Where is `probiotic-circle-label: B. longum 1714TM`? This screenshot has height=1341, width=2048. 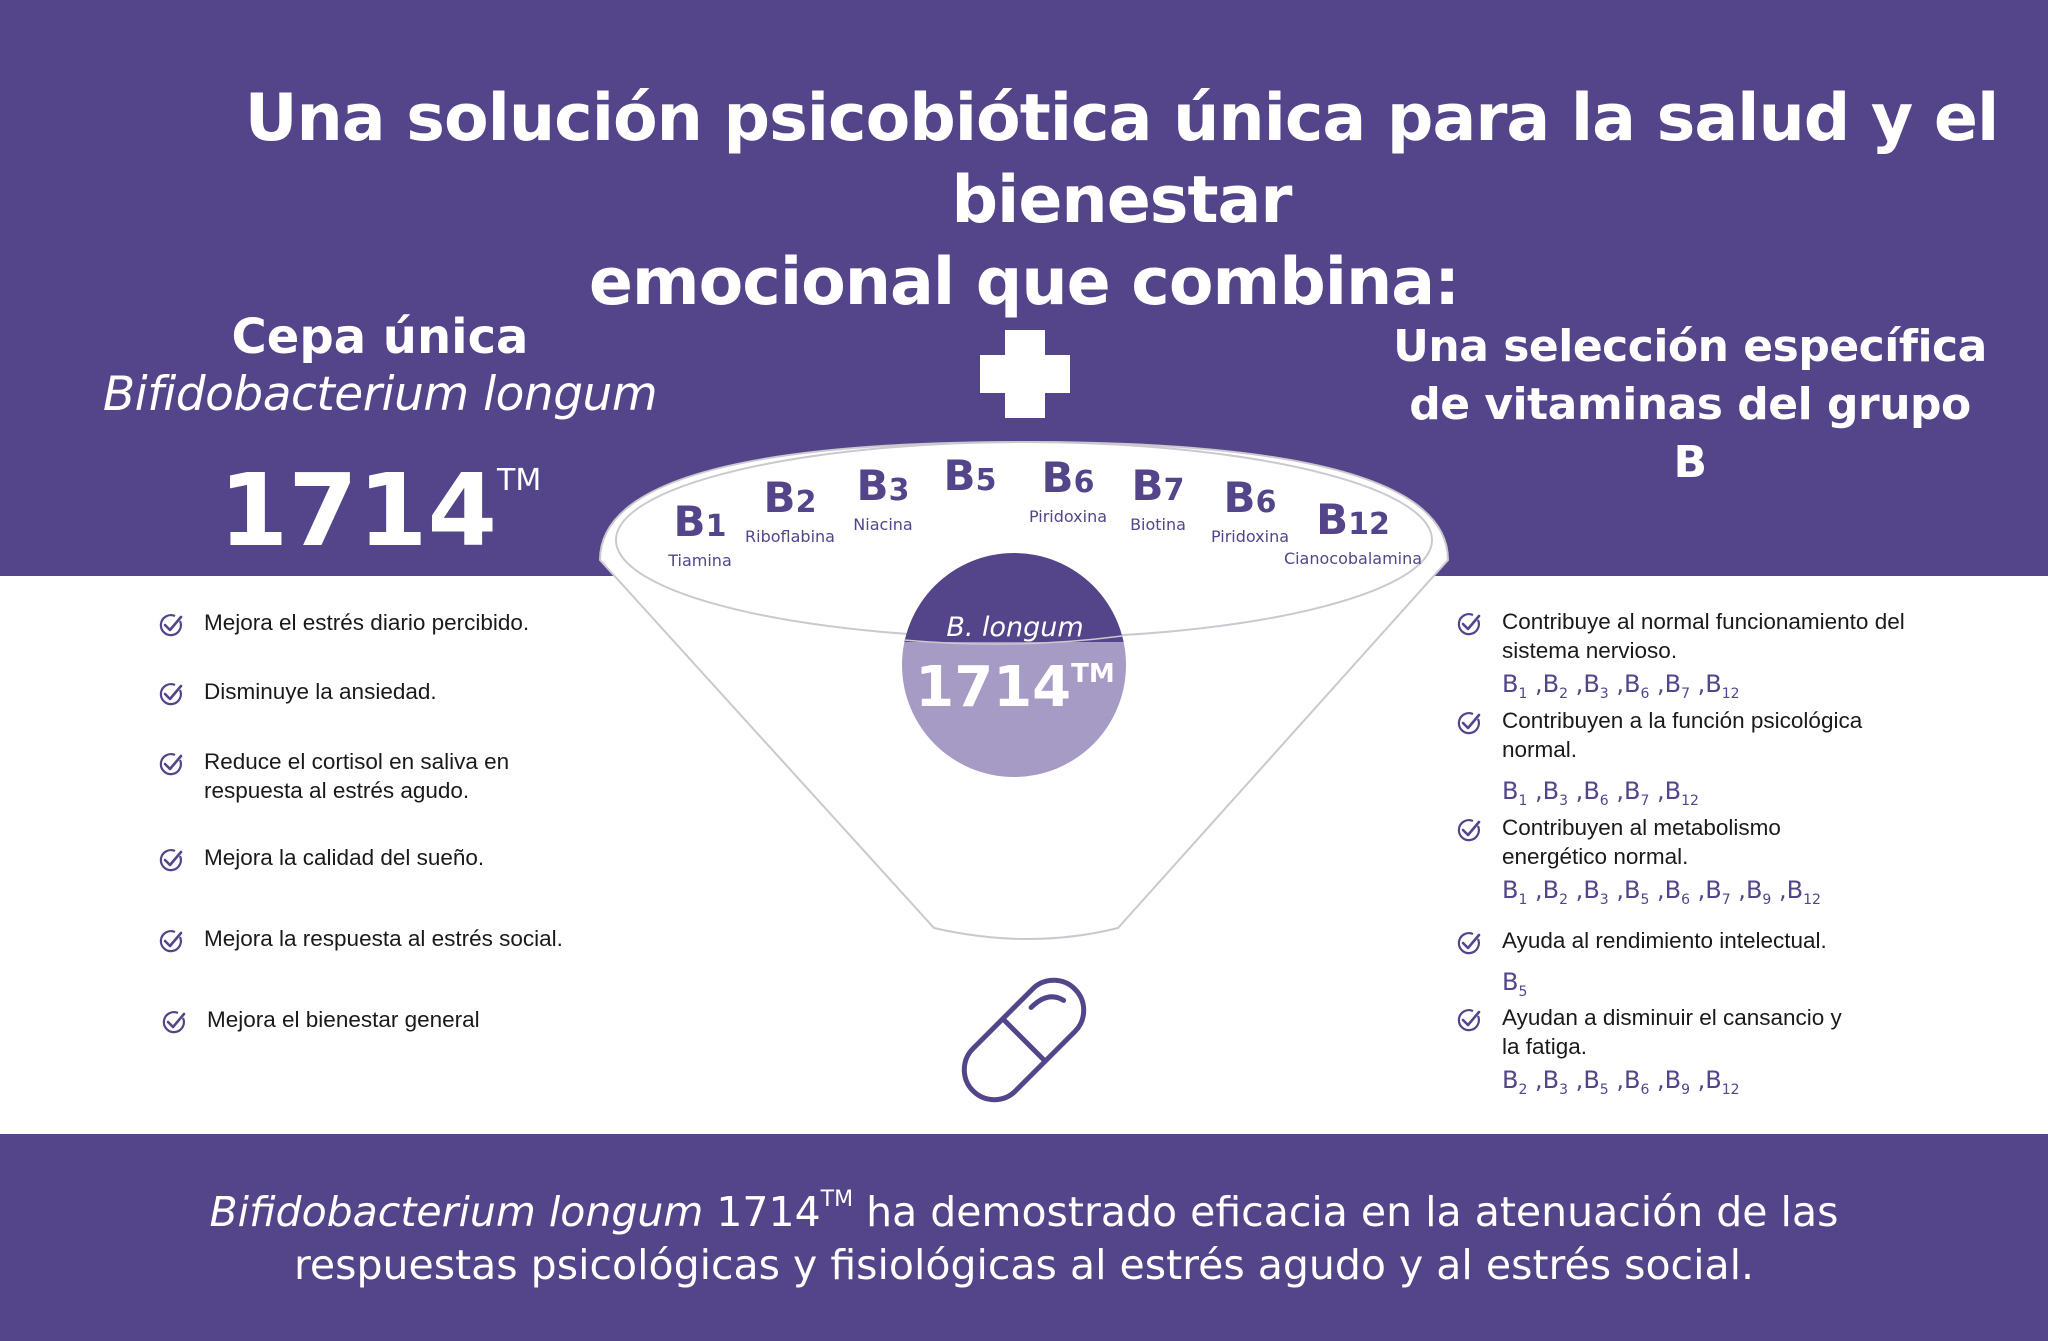
probiotic-circle-label: B. longum 1714TM is located at coordinates (1015, 665).